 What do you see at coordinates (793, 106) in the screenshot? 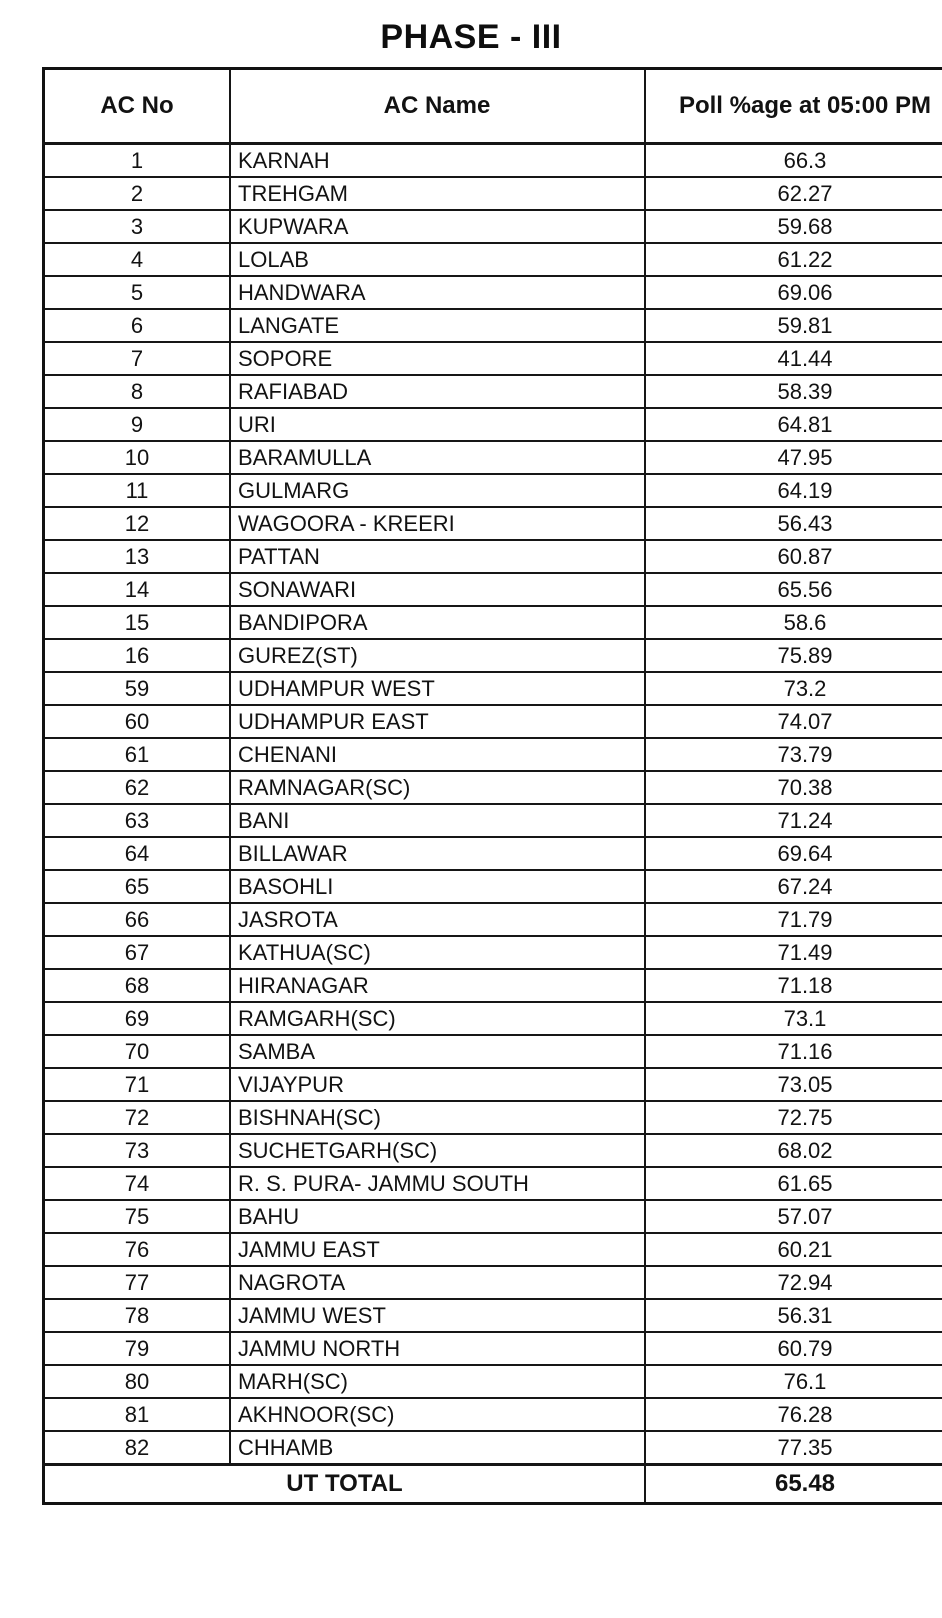
I see `header-poll-pct: Poll %age at 05:00 PM` at bounding box center [793, 106].